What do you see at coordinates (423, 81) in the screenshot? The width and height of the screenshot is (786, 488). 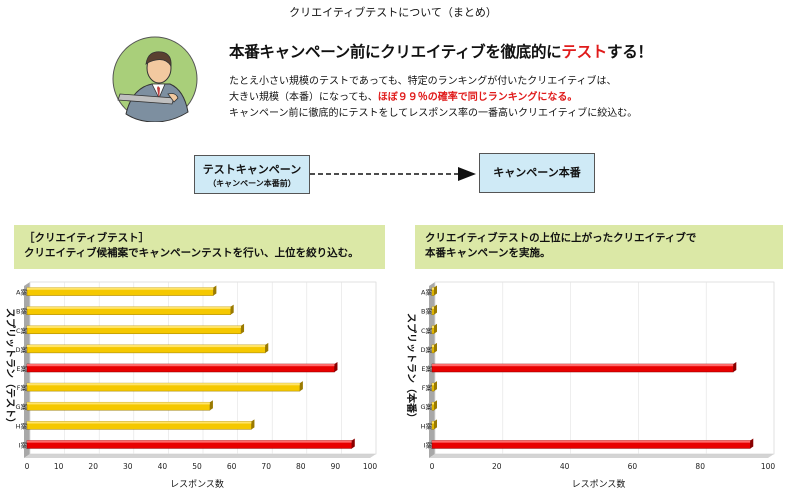 I see `body-line-1: たとえ小さい規模のテストであっても、特定のランキングが付いたクリエイティブは、` at bounding box center [423, 81].